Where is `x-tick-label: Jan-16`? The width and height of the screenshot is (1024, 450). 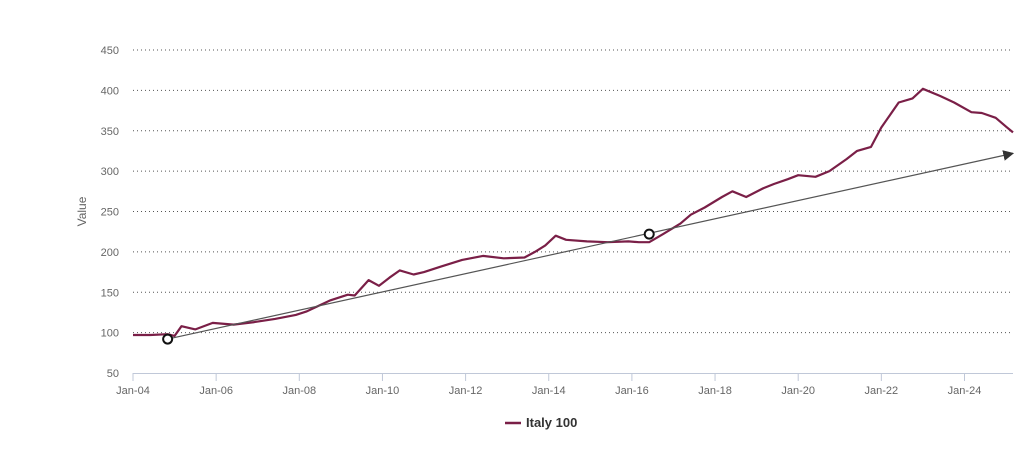
x-tick-label: Jan-16 is located at coordinates (632, 391).